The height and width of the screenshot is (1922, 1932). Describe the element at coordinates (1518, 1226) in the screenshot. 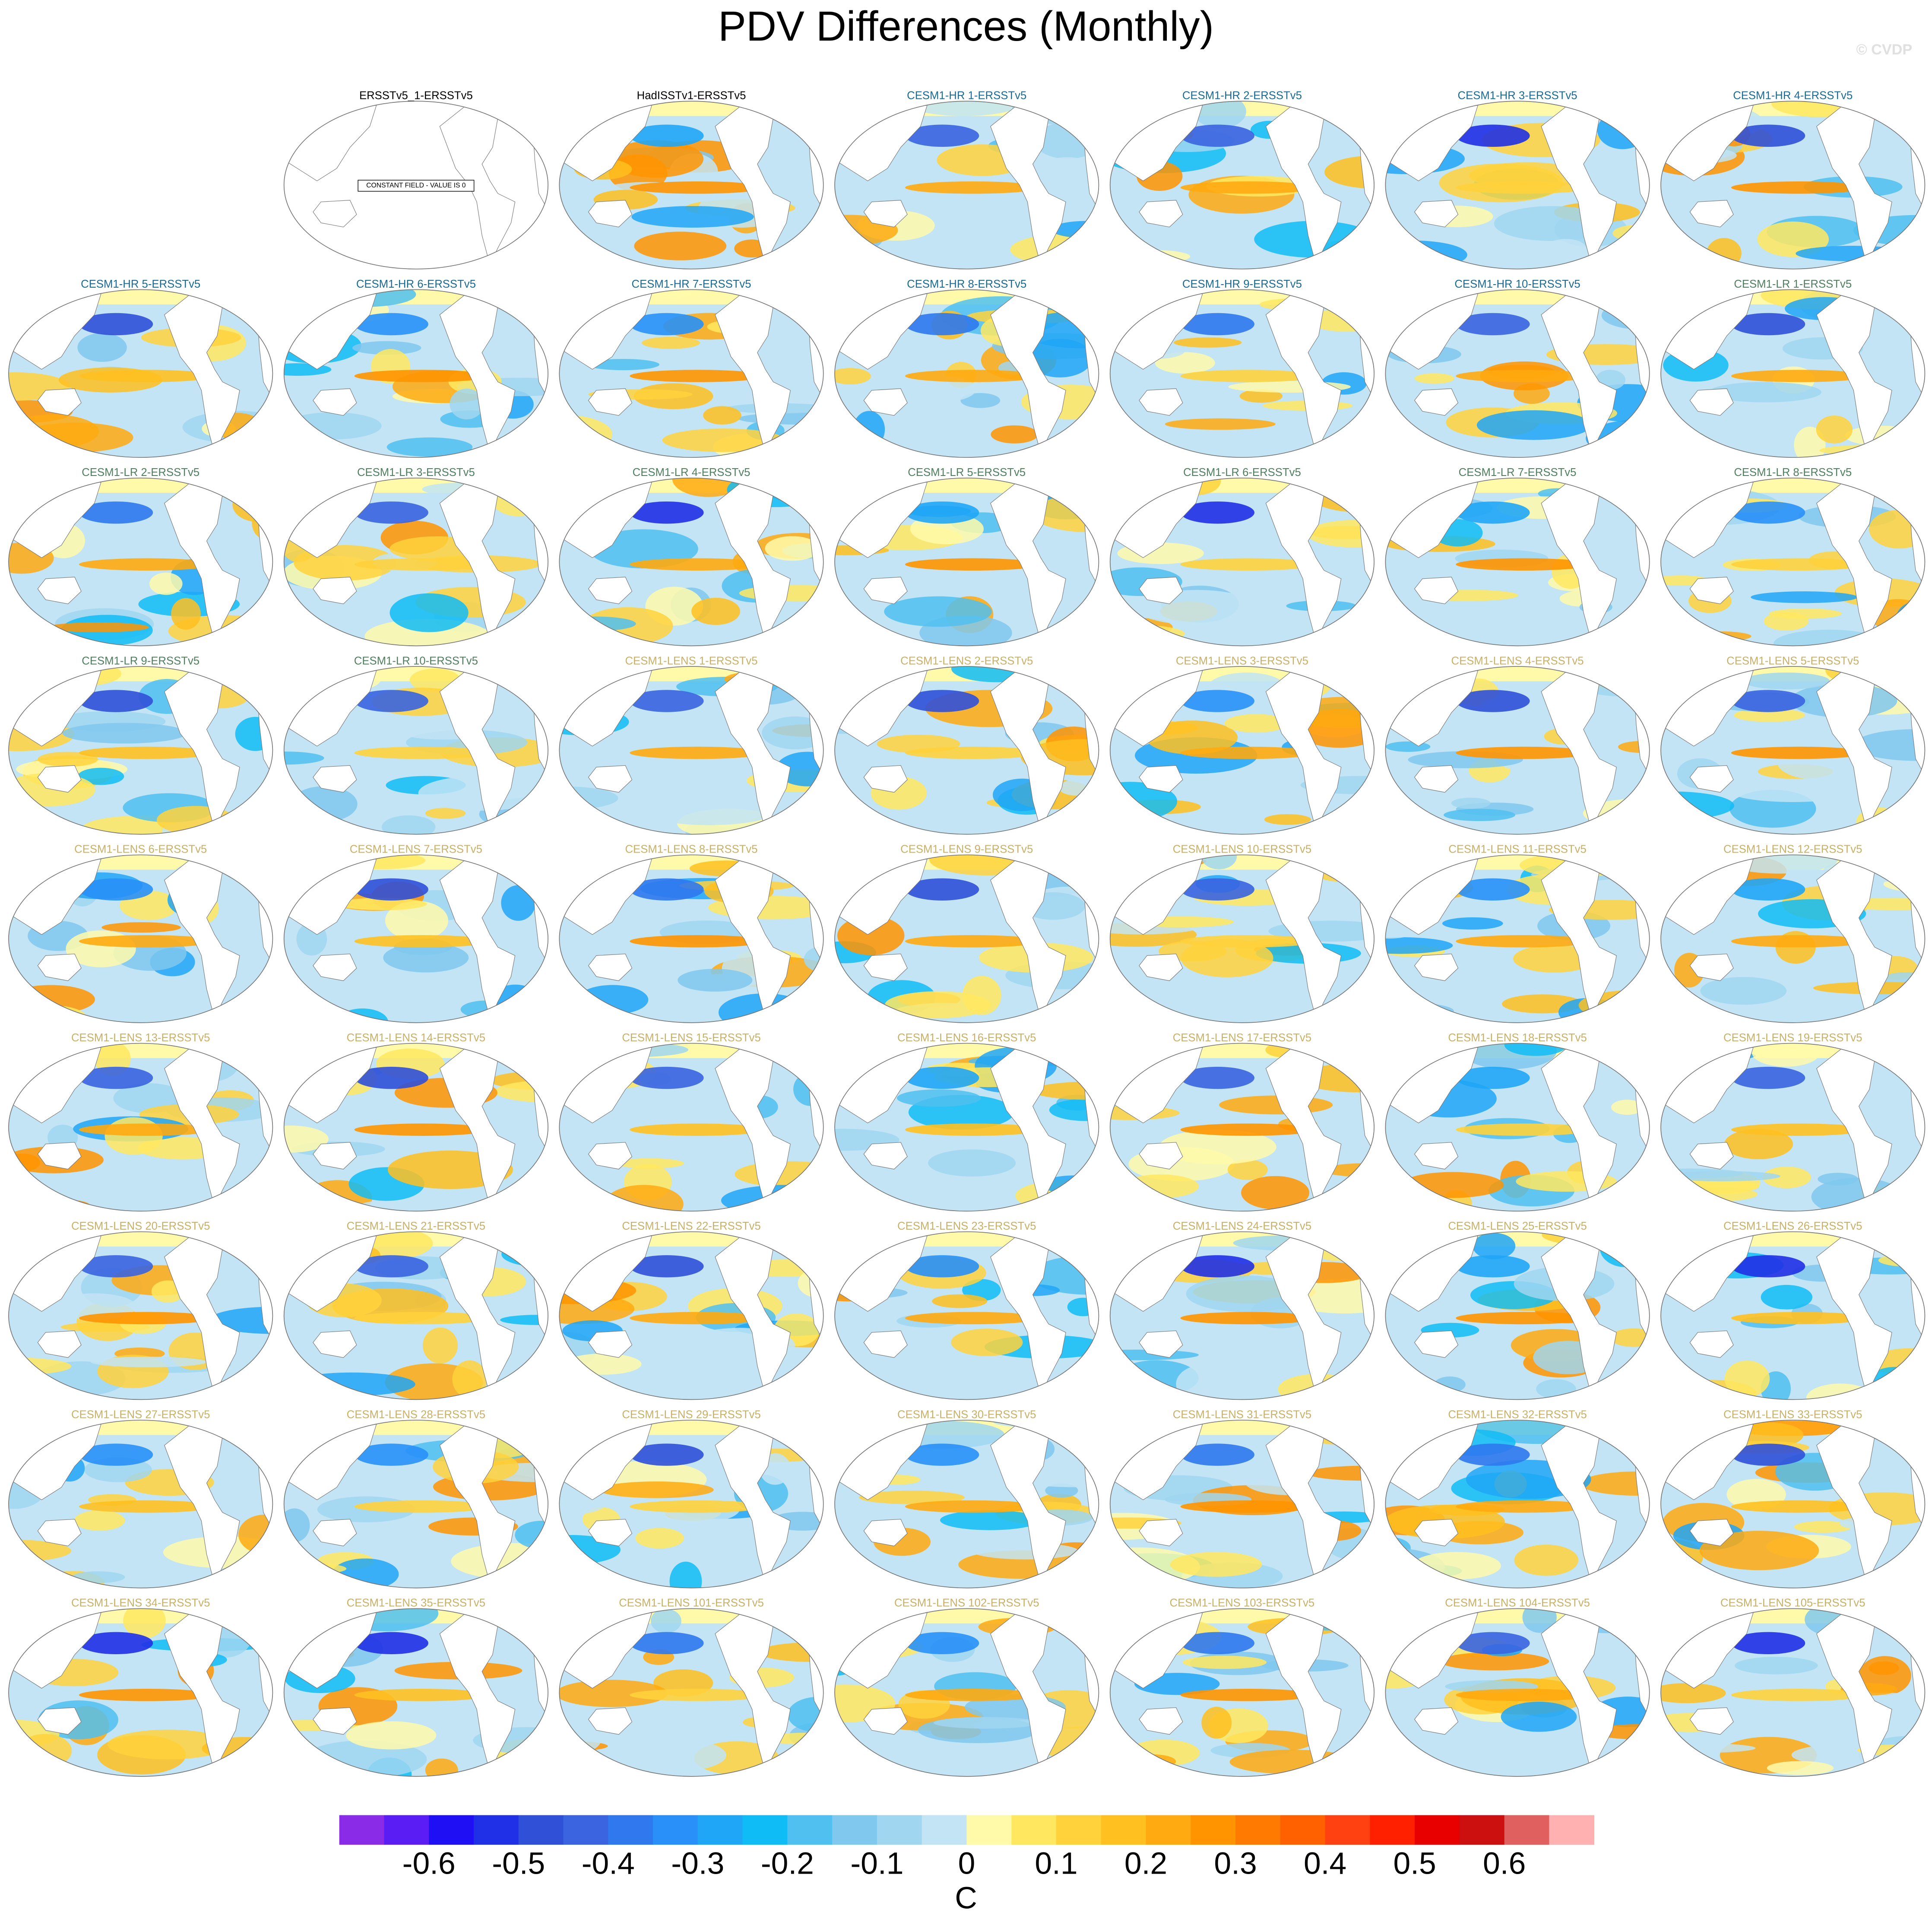

I see `panel-title: CESM1-LENS 25-ERSSTv5` at that location.